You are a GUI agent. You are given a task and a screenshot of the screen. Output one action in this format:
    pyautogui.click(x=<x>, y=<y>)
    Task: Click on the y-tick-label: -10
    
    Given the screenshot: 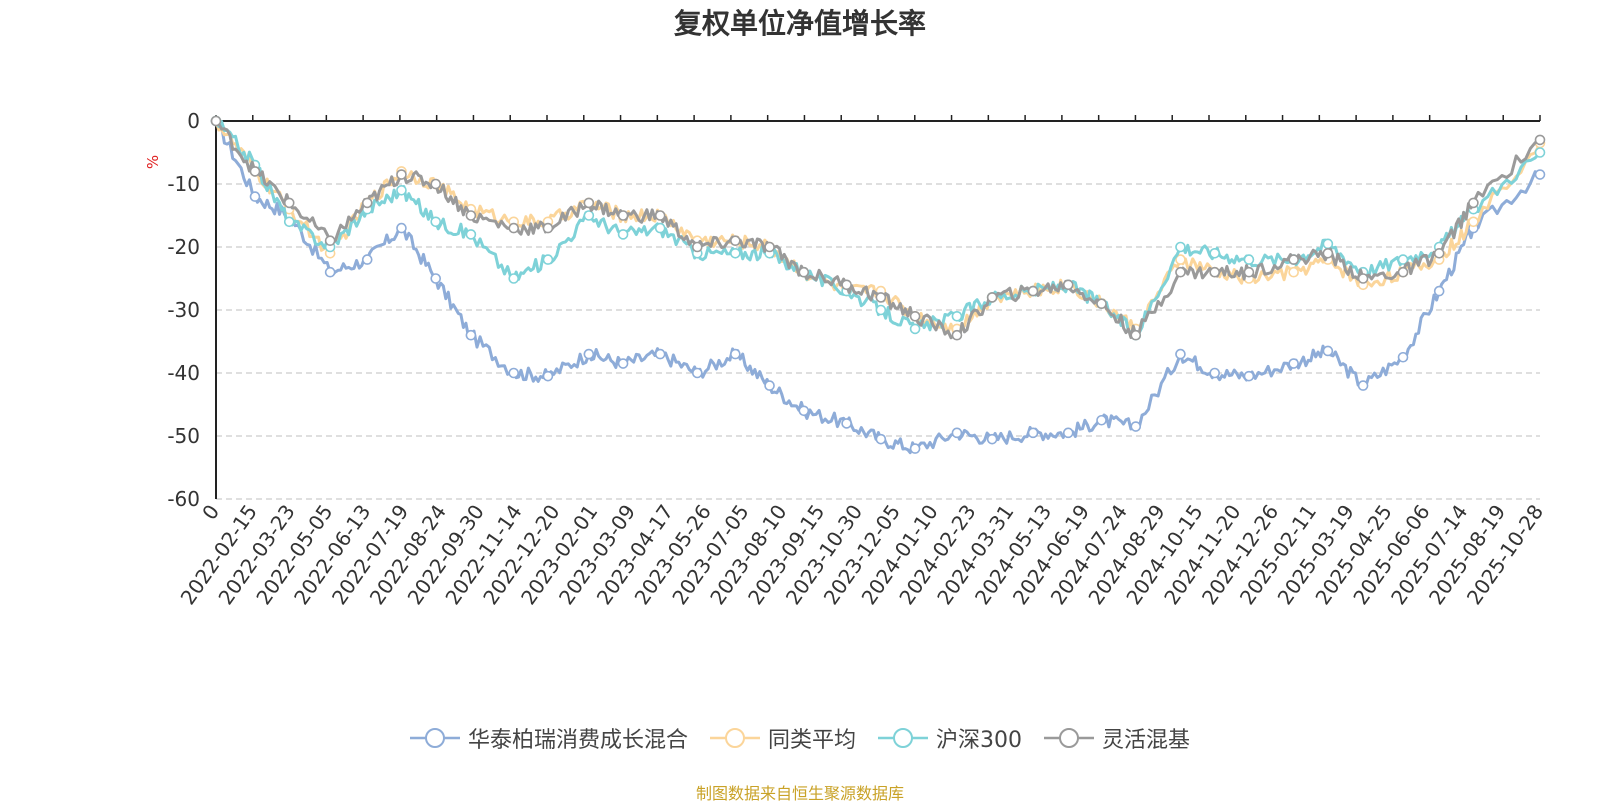 What is the action you would take?
    pyautogui.click(x=183, y=184)
    